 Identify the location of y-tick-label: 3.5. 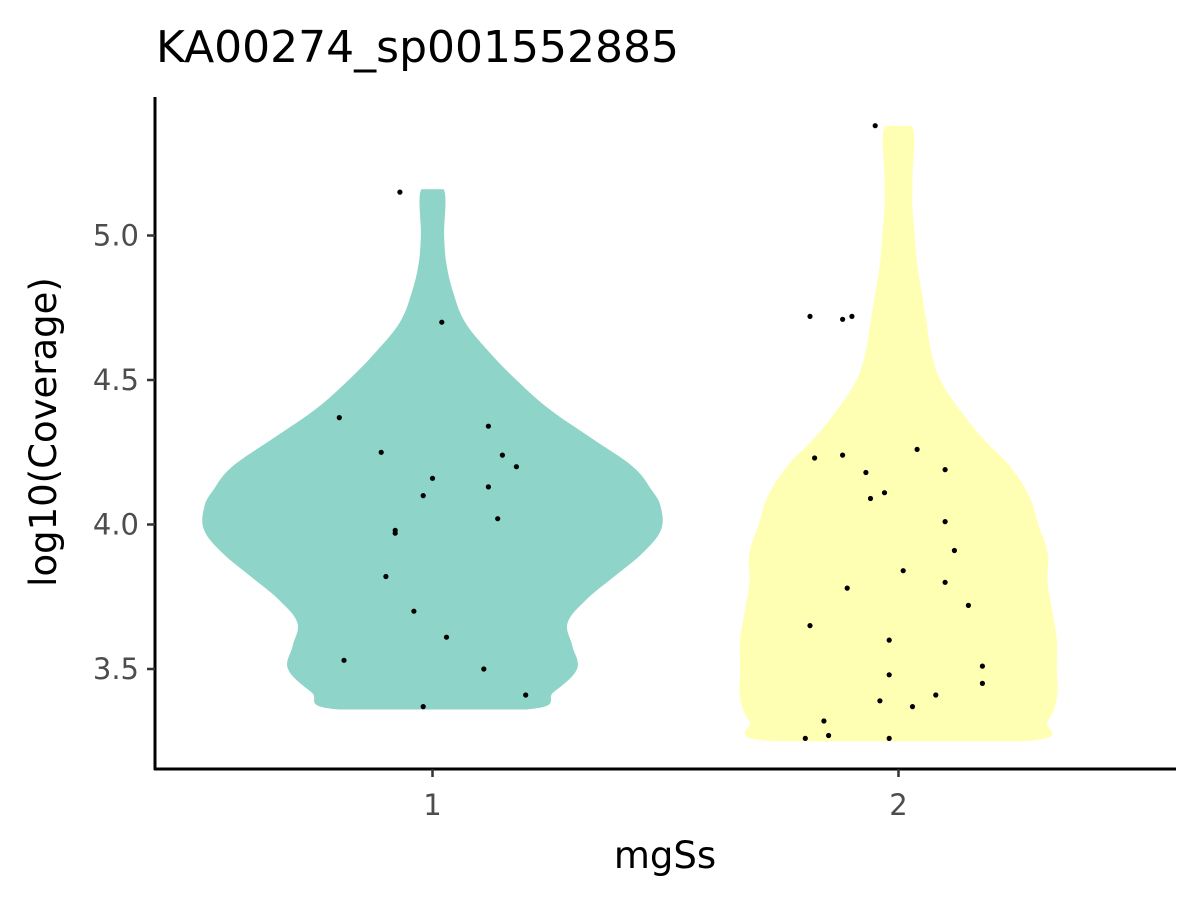
(116, 669).